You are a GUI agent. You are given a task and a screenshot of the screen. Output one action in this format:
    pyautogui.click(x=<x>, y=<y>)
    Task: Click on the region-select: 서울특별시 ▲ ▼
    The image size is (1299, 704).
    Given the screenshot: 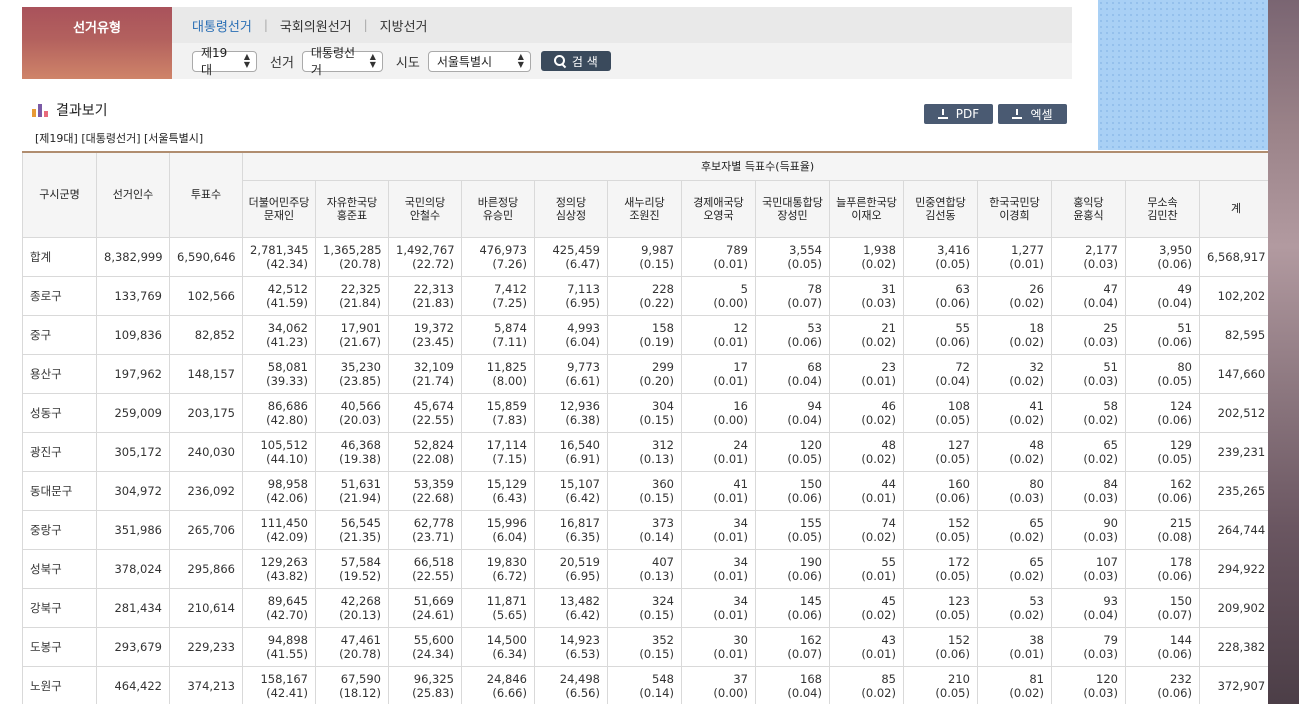 What is the action you would take?
    pyautogui.click(x=479, y=61)
    